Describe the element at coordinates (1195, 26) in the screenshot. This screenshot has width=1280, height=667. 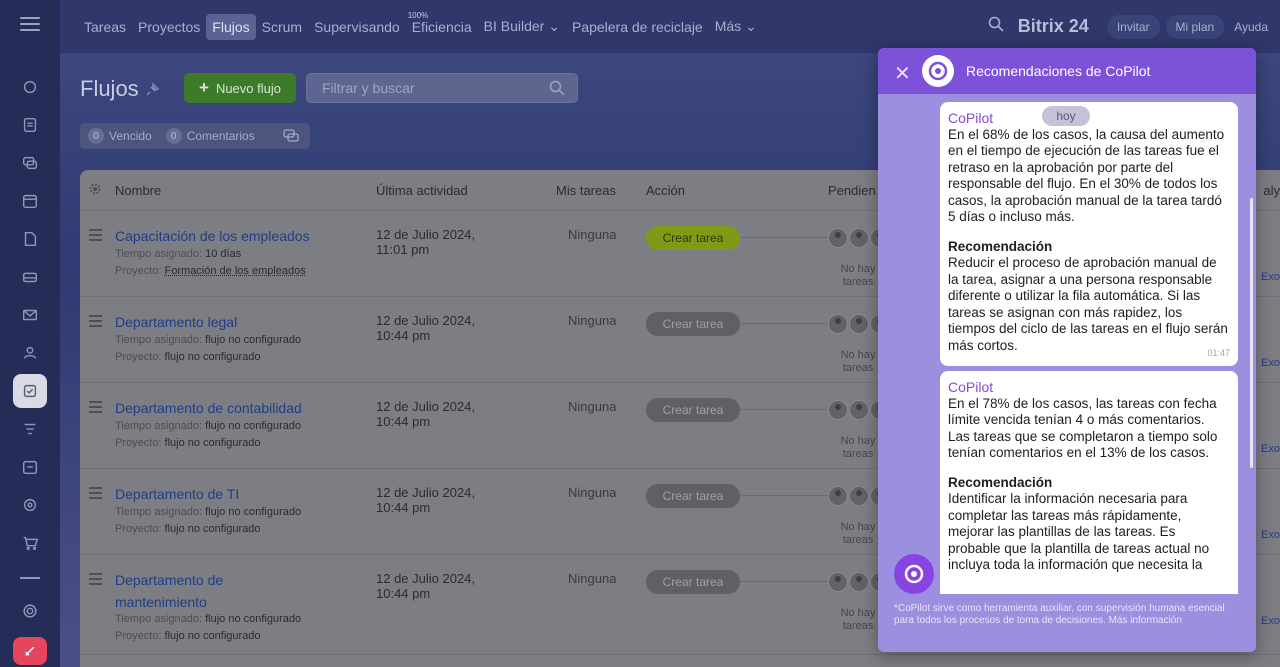
I see `my-plan-button: Mi plan` at that location.